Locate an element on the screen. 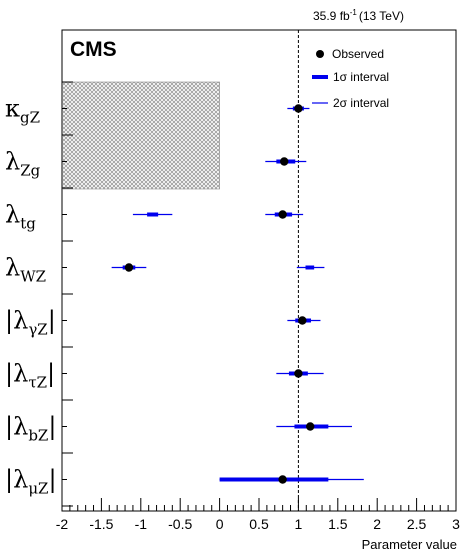  x-tick-label-10: 3 is located at coordinates (456, 524).